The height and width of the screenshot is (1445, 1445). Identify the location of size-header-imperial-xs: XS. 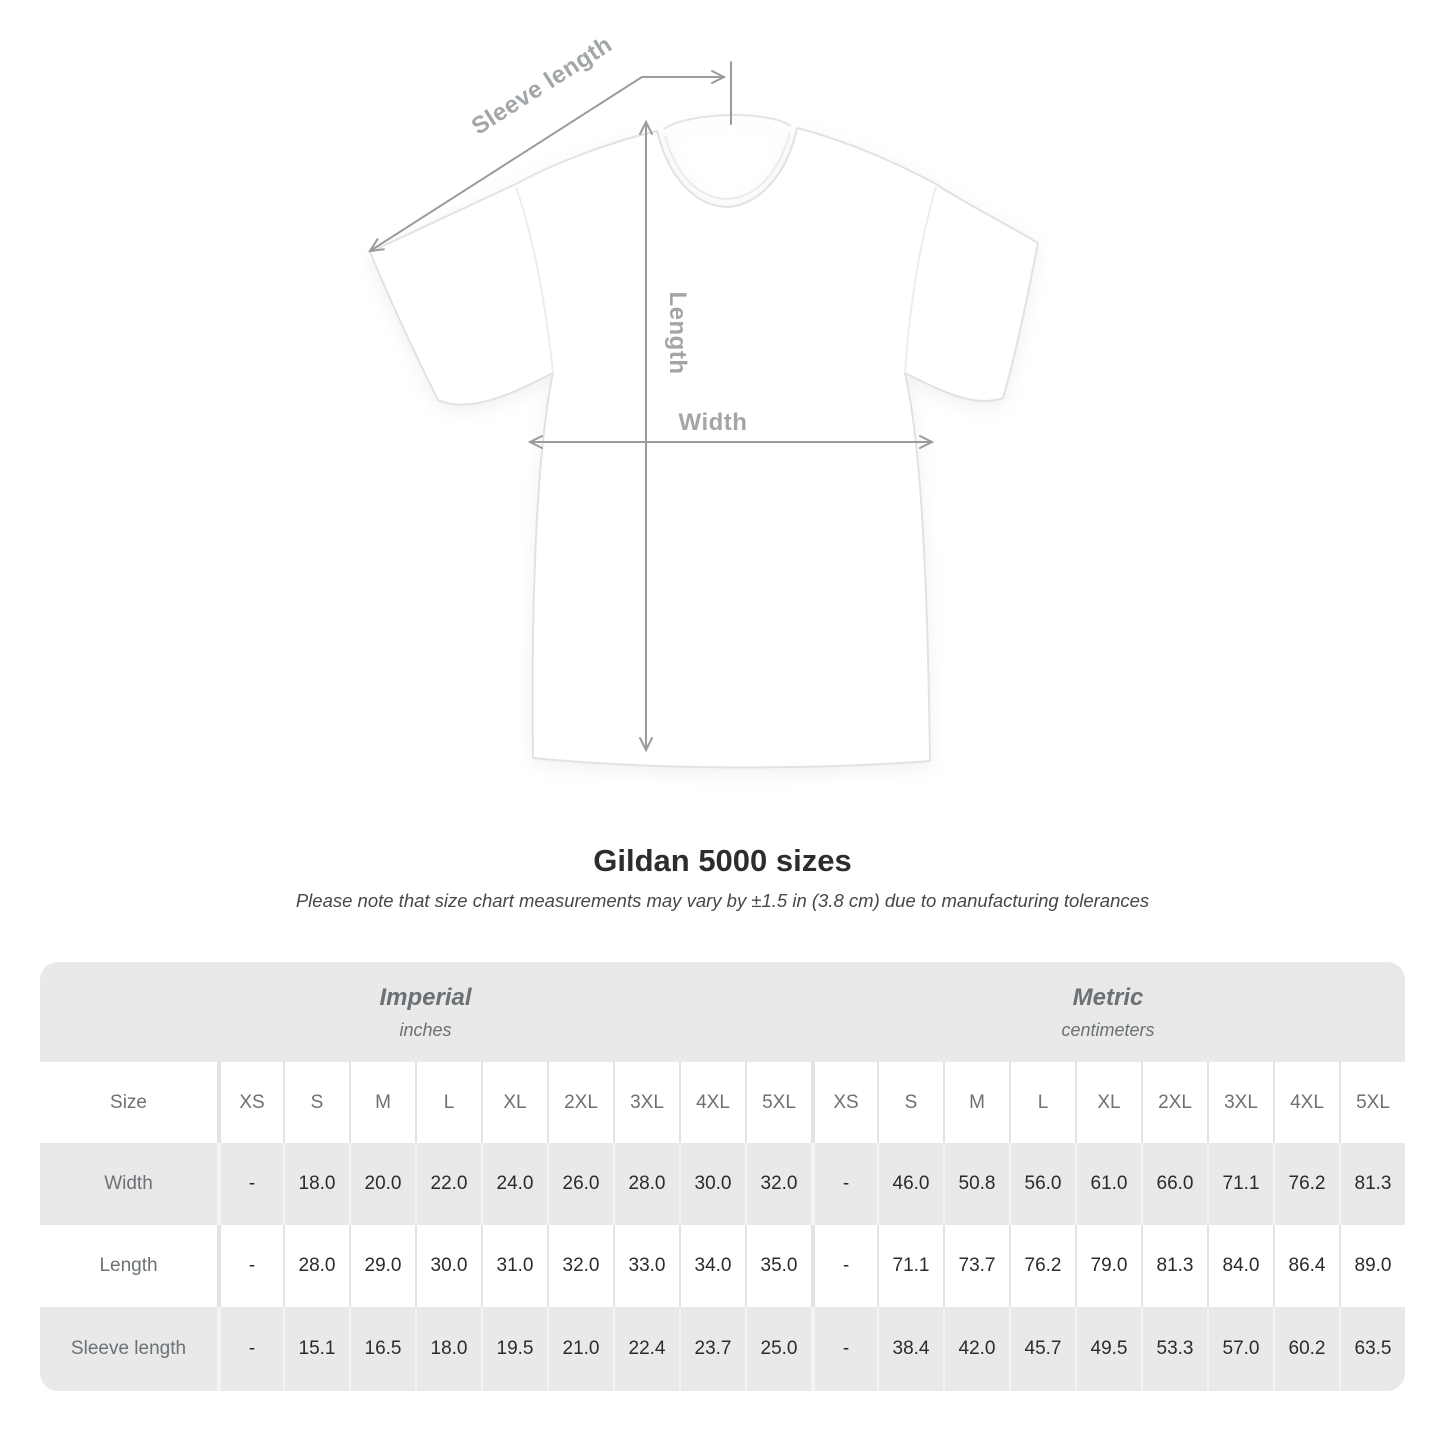
(250, 1102).